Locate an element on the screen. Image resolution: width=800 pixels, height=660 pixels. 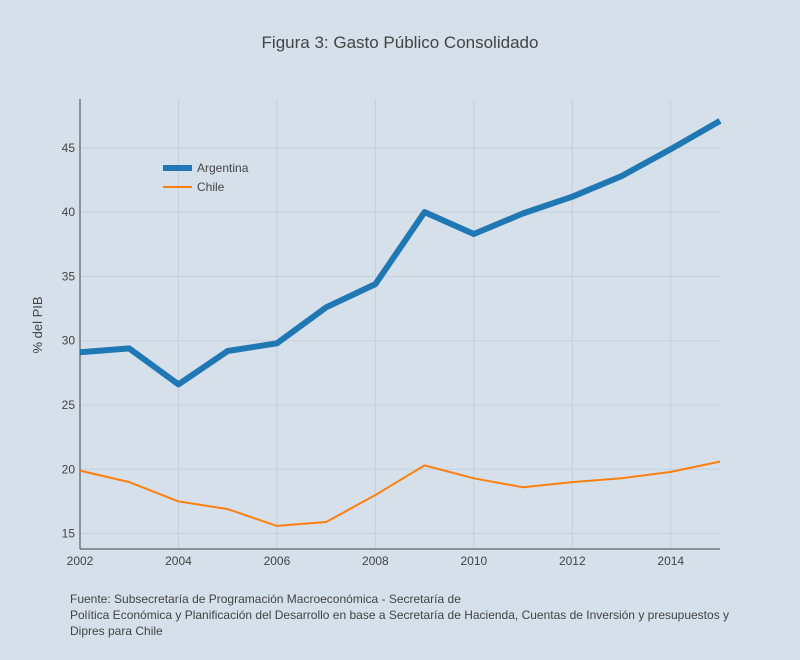
legend-label: Chile is located at coordinates (211, 187).